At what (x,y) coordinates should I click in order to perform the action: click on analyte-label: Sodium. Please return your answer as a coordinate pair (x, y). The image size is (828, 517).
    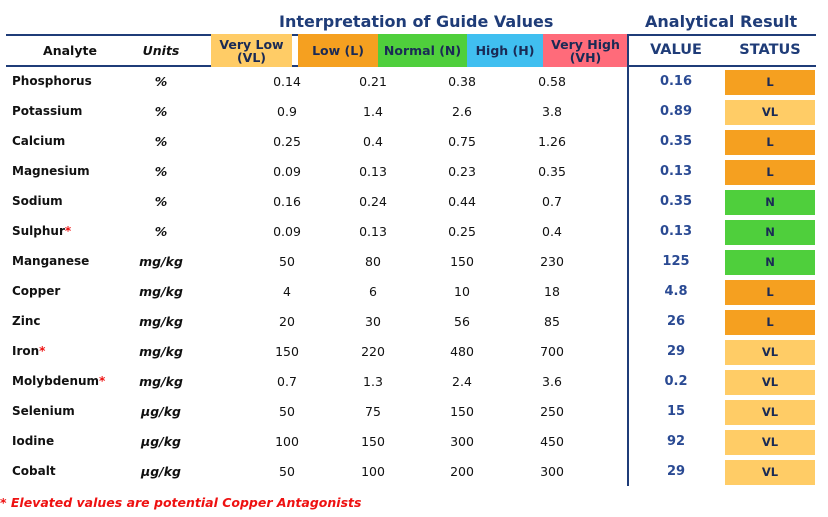
    Looking at the image, I should click on (37, 201).